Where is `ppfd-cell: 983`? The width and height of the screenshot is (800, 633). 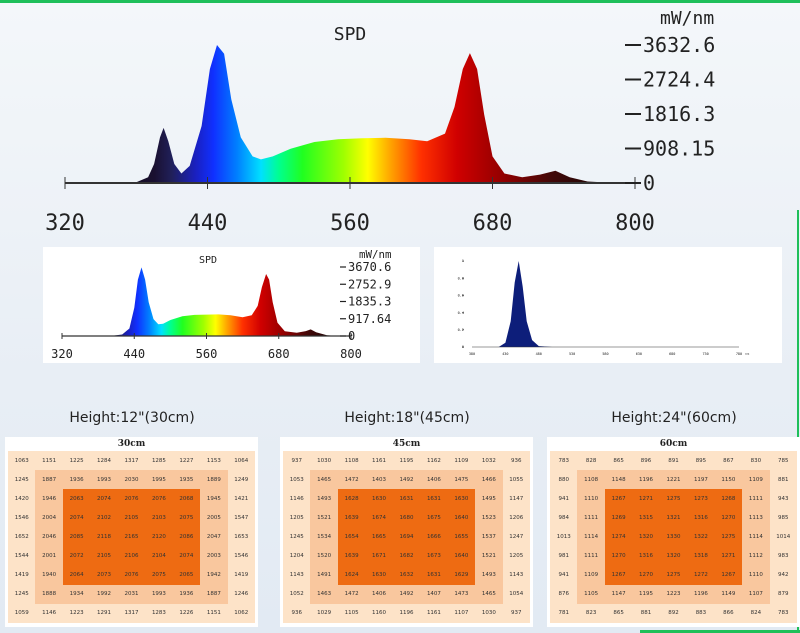 ppfd-cell: 983 is located at coordinates (783, 556).